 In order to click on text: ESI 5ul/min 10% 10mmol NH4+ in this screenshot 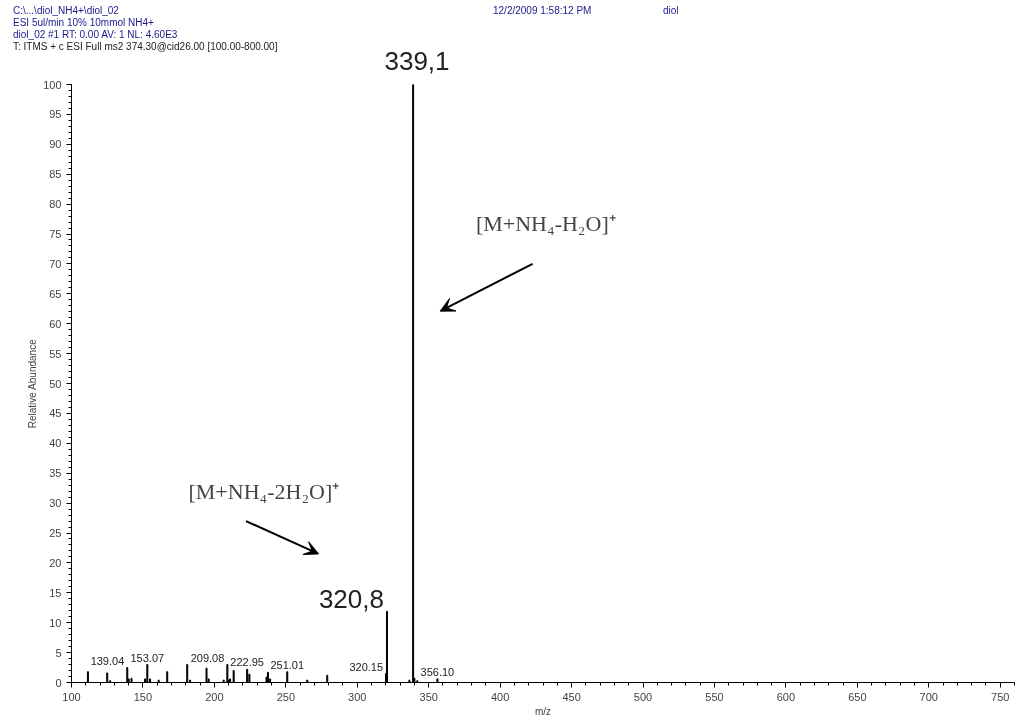, I will do `click(84, 23)`.